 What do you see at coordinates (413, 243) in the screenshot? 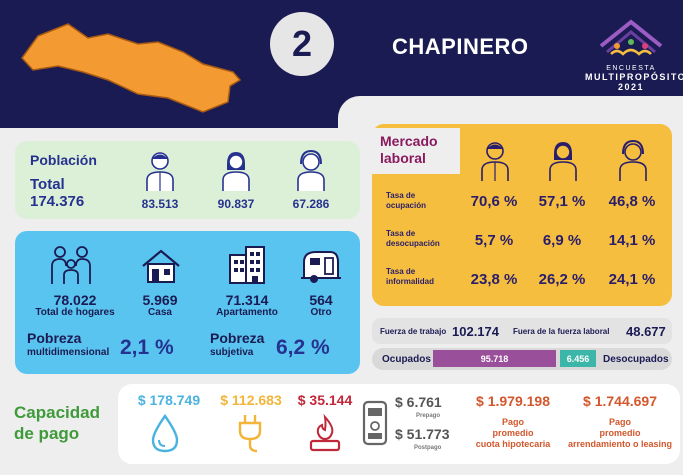
I see `rate-label-line2: desocupación` at bounding box center [413, 243].